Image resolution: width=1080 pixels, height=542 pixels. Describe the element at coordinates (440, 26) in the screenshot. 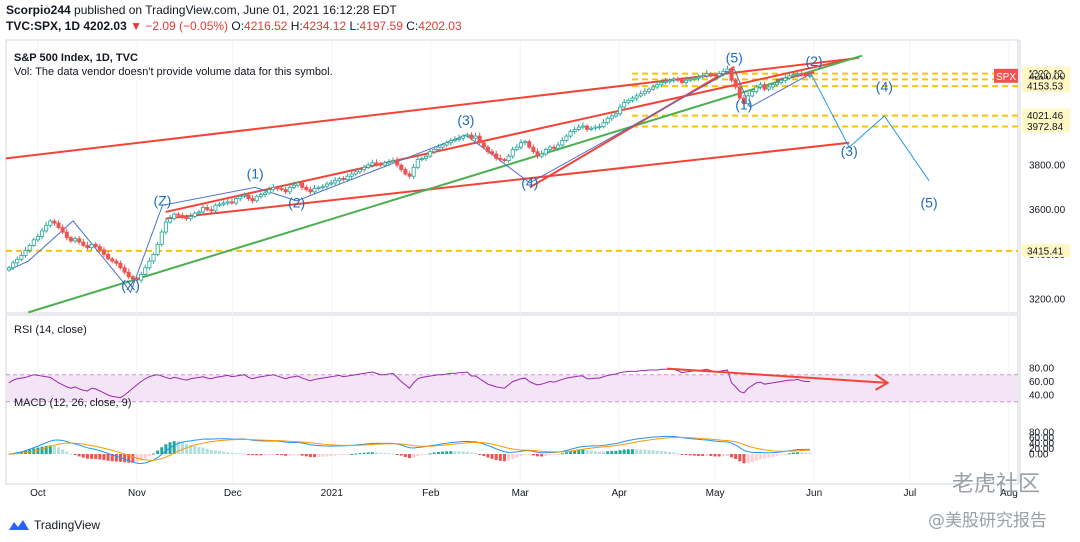

I see `close-value: 4202.03` at that location.